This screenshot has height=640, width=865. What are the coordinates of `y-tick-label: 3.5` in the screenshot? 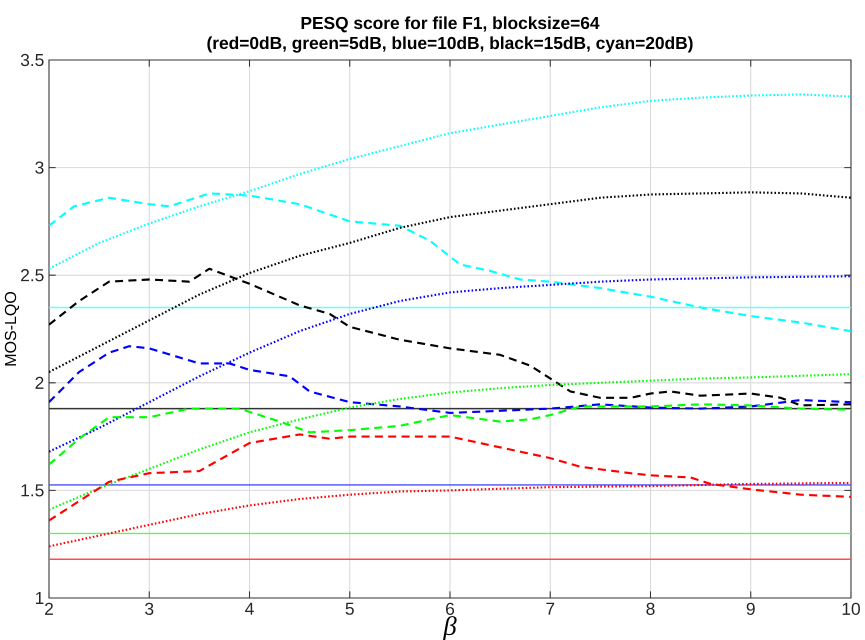 It's located at (32, 60).